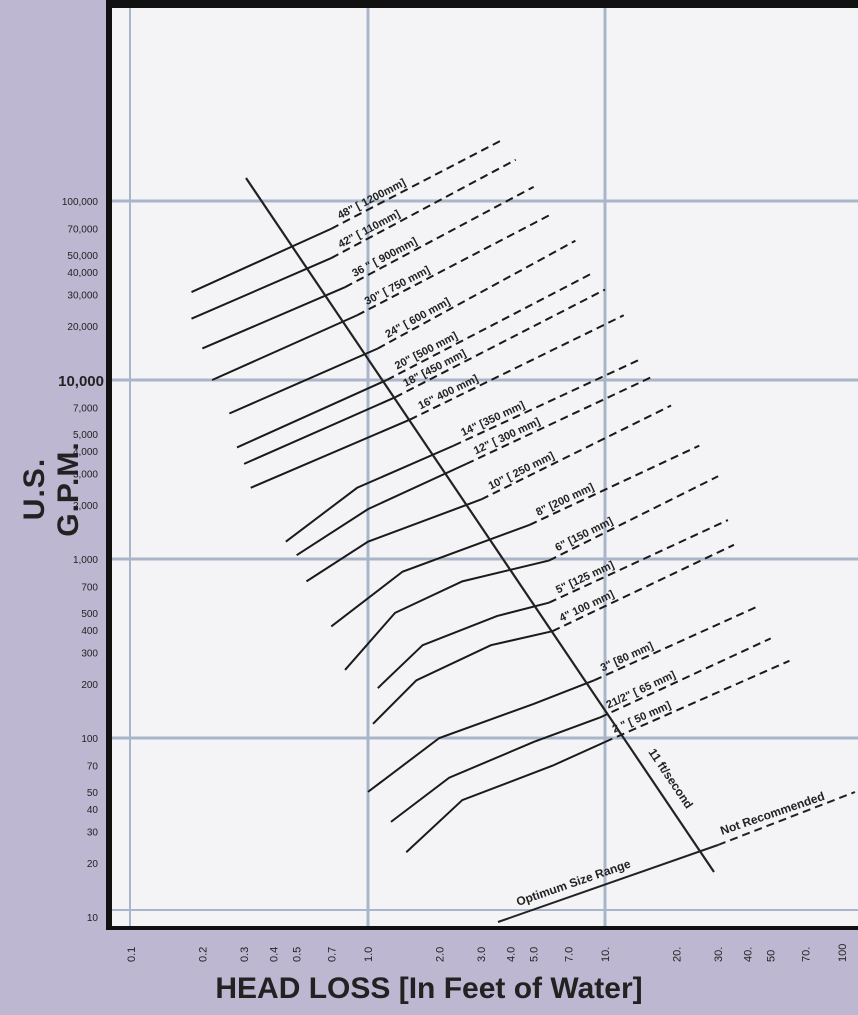 This screenshot has height=1015, width=858. Describe the element at coordinates (89, 588) in the screenshot. I see `y-tick-label: 700` at that location.